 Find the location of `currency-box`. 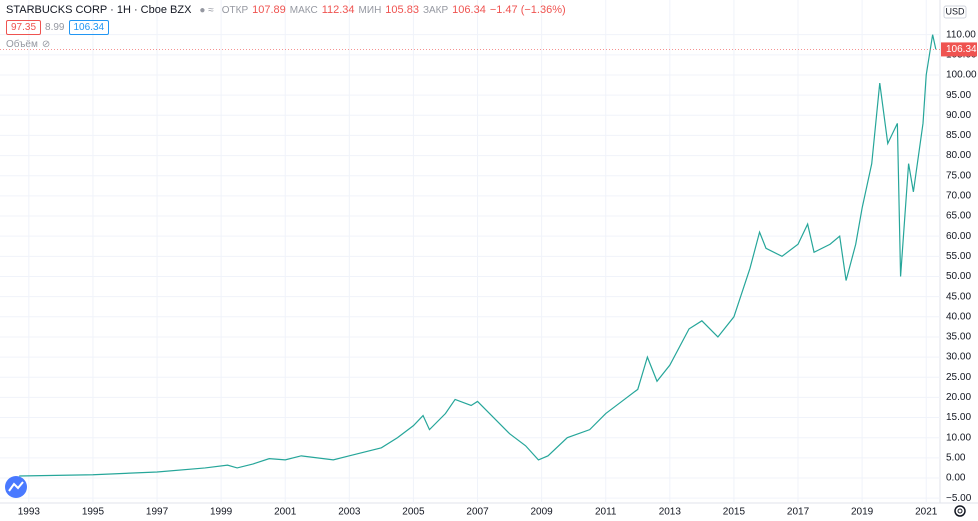

currency-box is located at coordinates (955, 12).